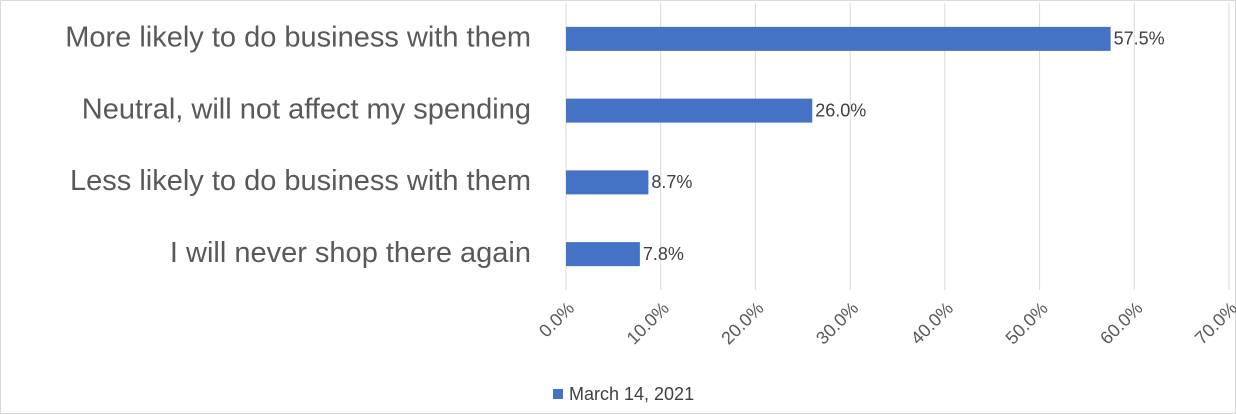 Image resolution: width=1236 pixels, height=414 pixels. What do you see at coordinates (558, 394) in the screenshot?
I see `legend-swatch` at bounding box center [558, 394].